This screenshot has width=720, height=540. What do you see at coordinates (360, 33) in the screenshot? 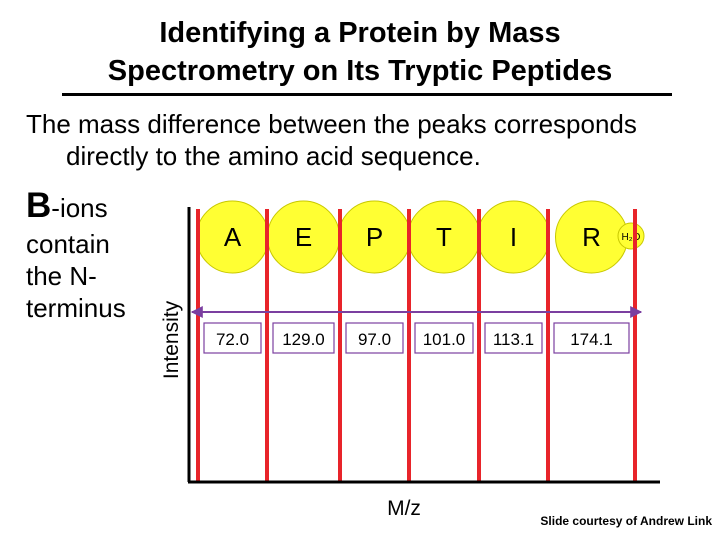
I see `title-line-1: Identifying a Protein by Mass` at bounding box center [360, 33].